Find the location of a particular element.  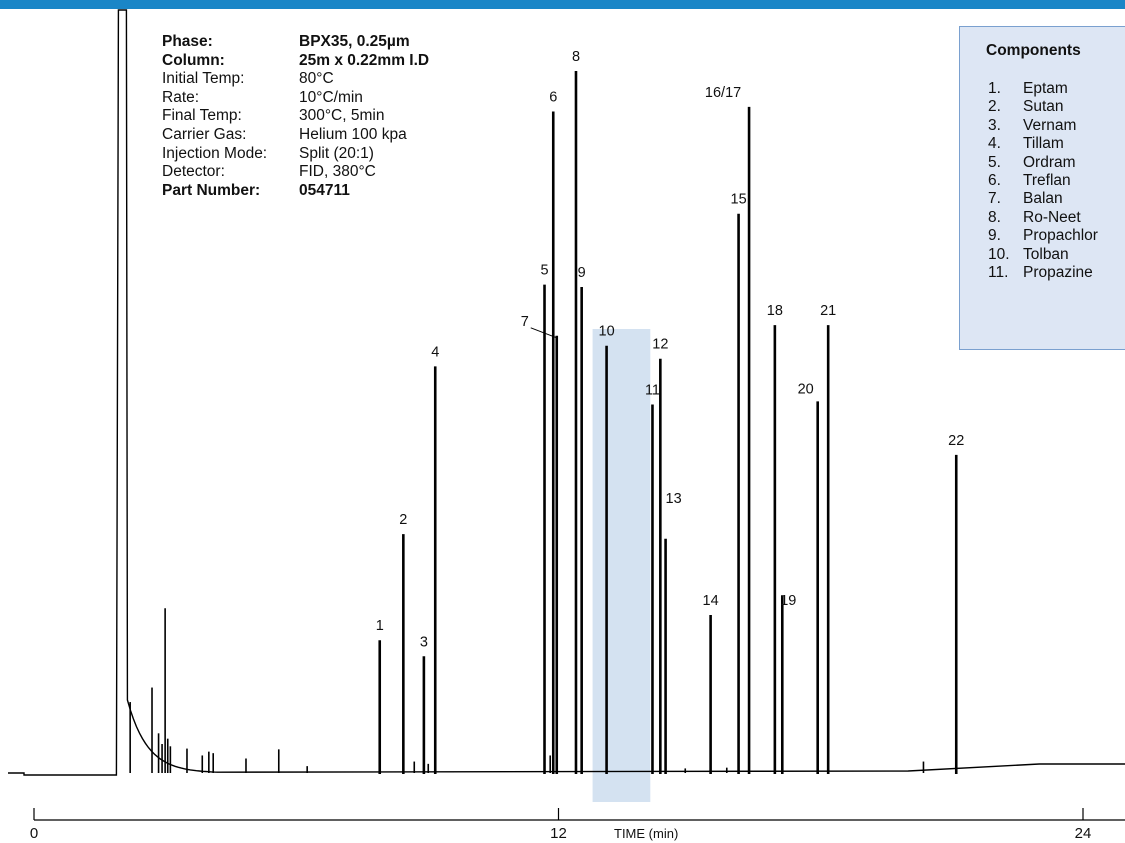

component-name: Vernam is located at coordinates (1050, 125).